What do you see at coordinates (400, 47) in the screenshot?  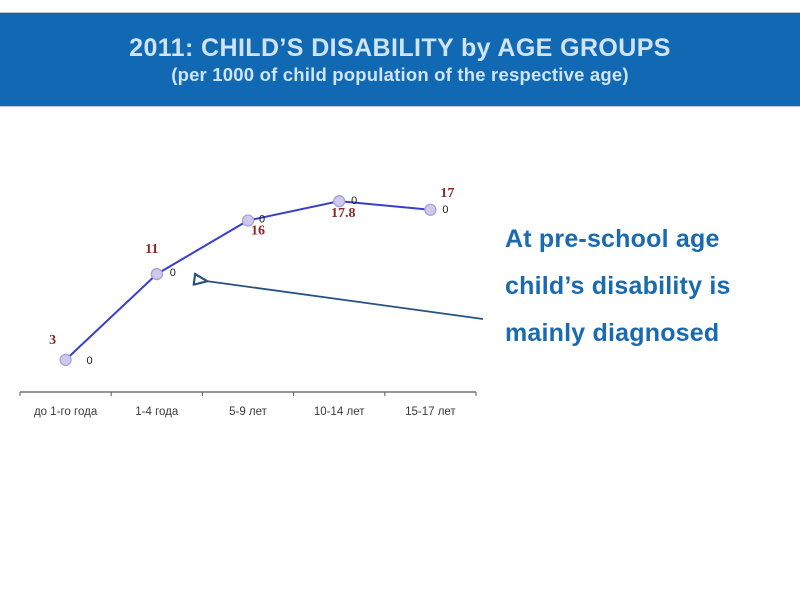 I see `slide-title: 2011: CHILD’S DISABILITY by AGE GROUPS` at bounding box center [400, 47].